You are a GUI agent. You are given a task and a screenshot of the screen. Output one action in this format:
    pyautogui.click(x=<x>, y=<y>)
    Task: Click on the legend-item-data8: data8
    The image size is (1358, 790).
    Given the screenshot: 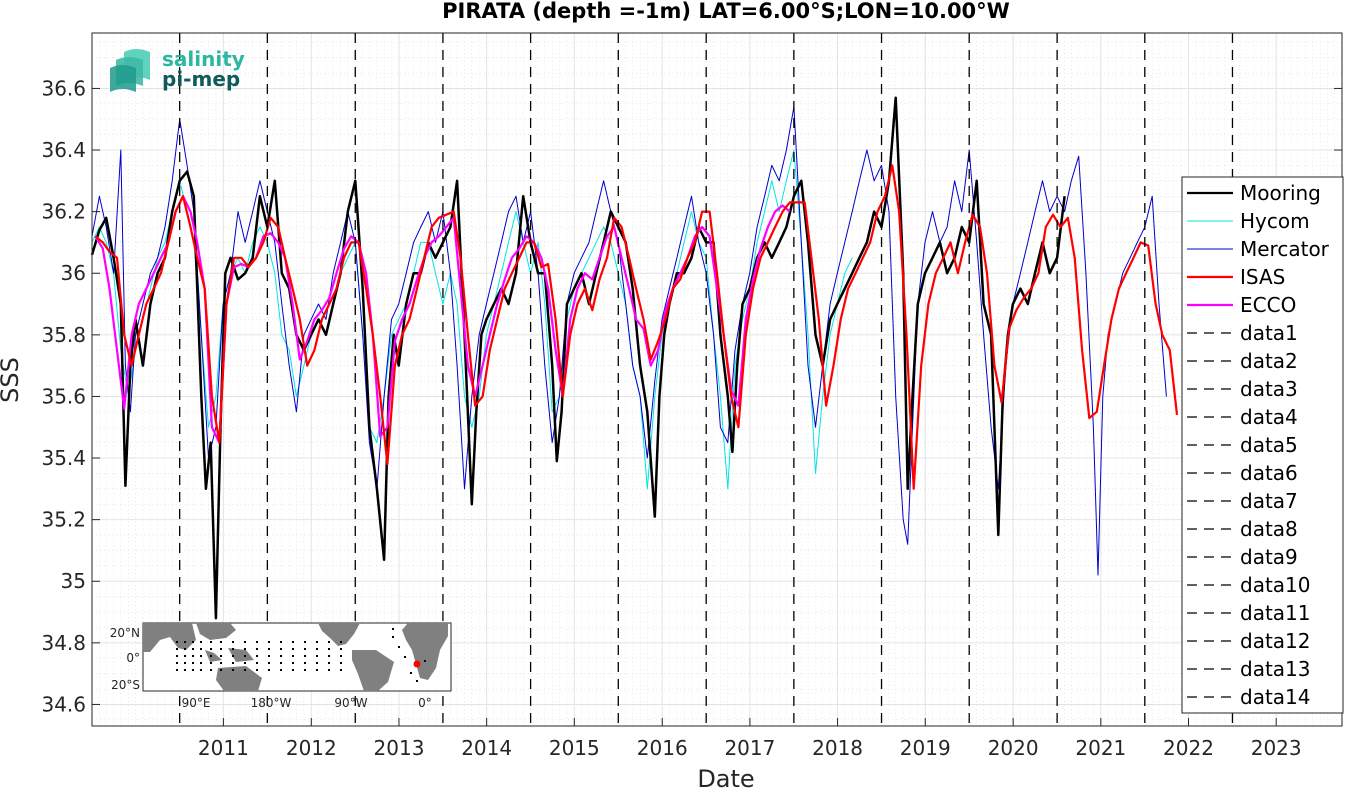 What is the action you would take?
    pyautogui.click(x=1242, y=529)
    